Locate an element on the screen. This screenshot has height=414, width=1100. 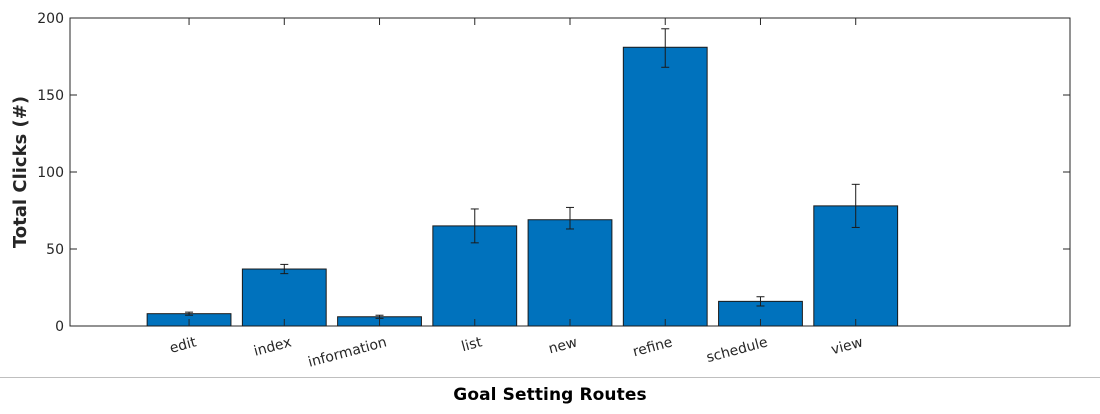
x-tick-label-information: information is located at coordinates (347, 352).